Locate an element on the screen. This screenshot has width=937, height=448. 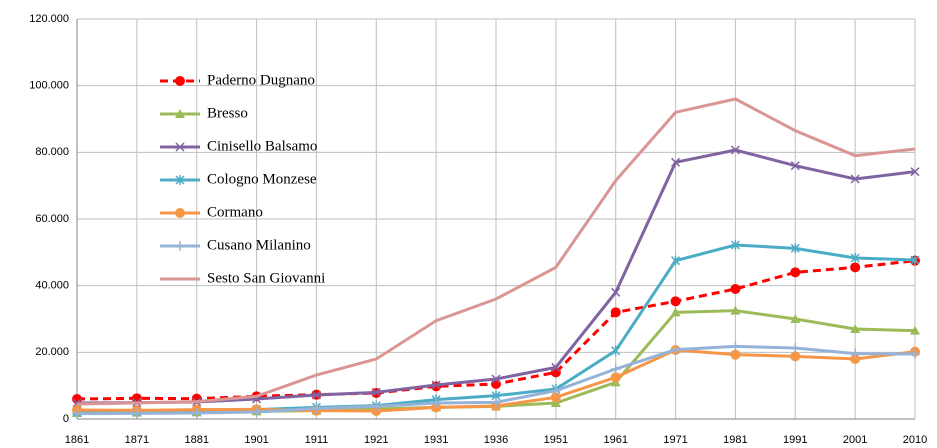
x-tick-label: 1981 is located at coordinates (735, 440).